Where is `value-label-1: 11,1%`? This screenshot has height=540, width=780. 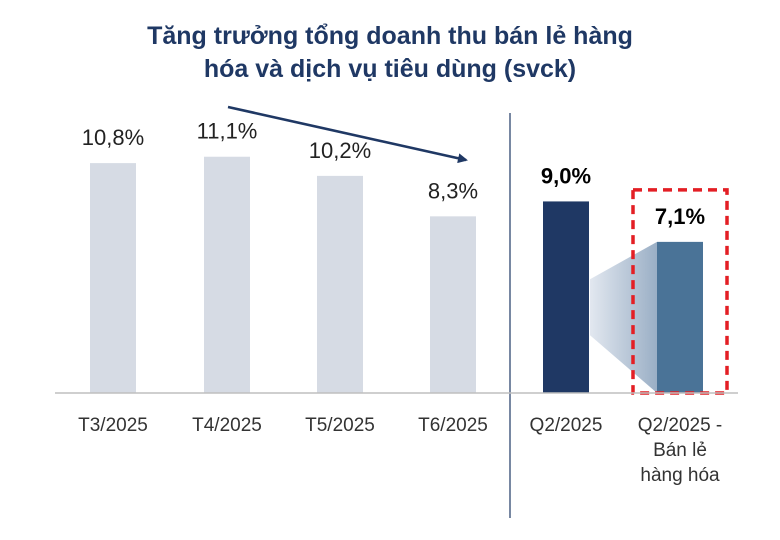 value-label-1: 11,1% is located at coordinates (227, 131).